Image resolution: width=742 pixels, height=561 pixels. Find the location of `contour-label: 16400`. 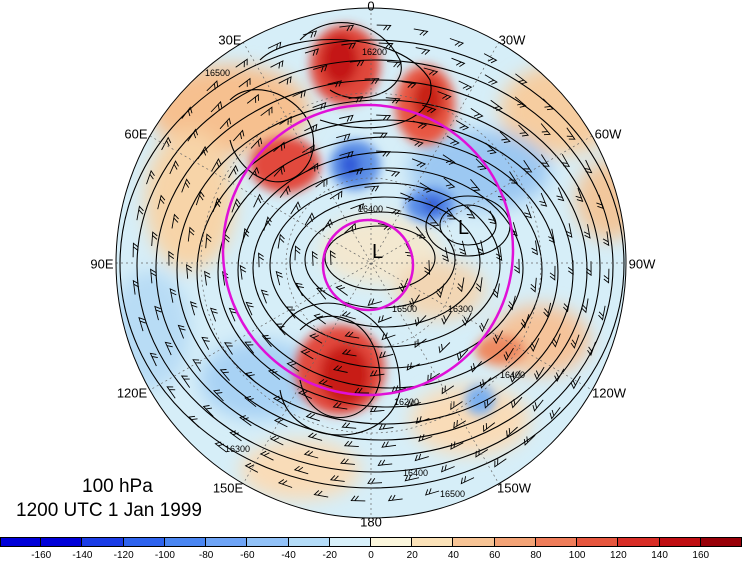

contour-label: 16400 is located at coordinates (370, 209).